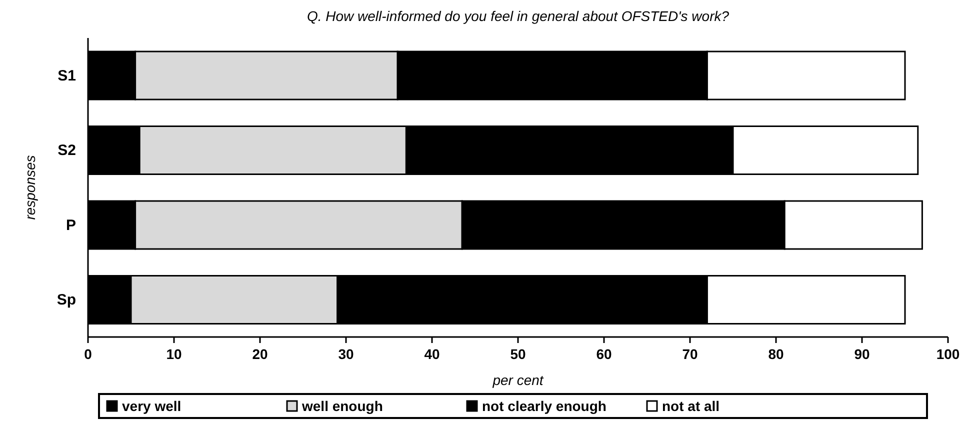 The image size is (975, 431). What do you see at coordinates (30, 187) in the screenshot?
I see `y-axis-title: responses` at bounding box center [30, 187].